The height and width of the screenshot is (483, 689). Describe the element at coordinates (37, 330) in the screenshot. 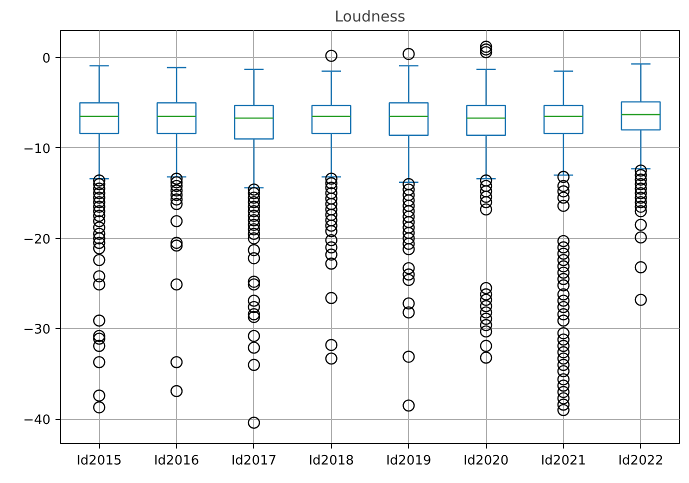

I see `y-tick-label: −30` at that location.